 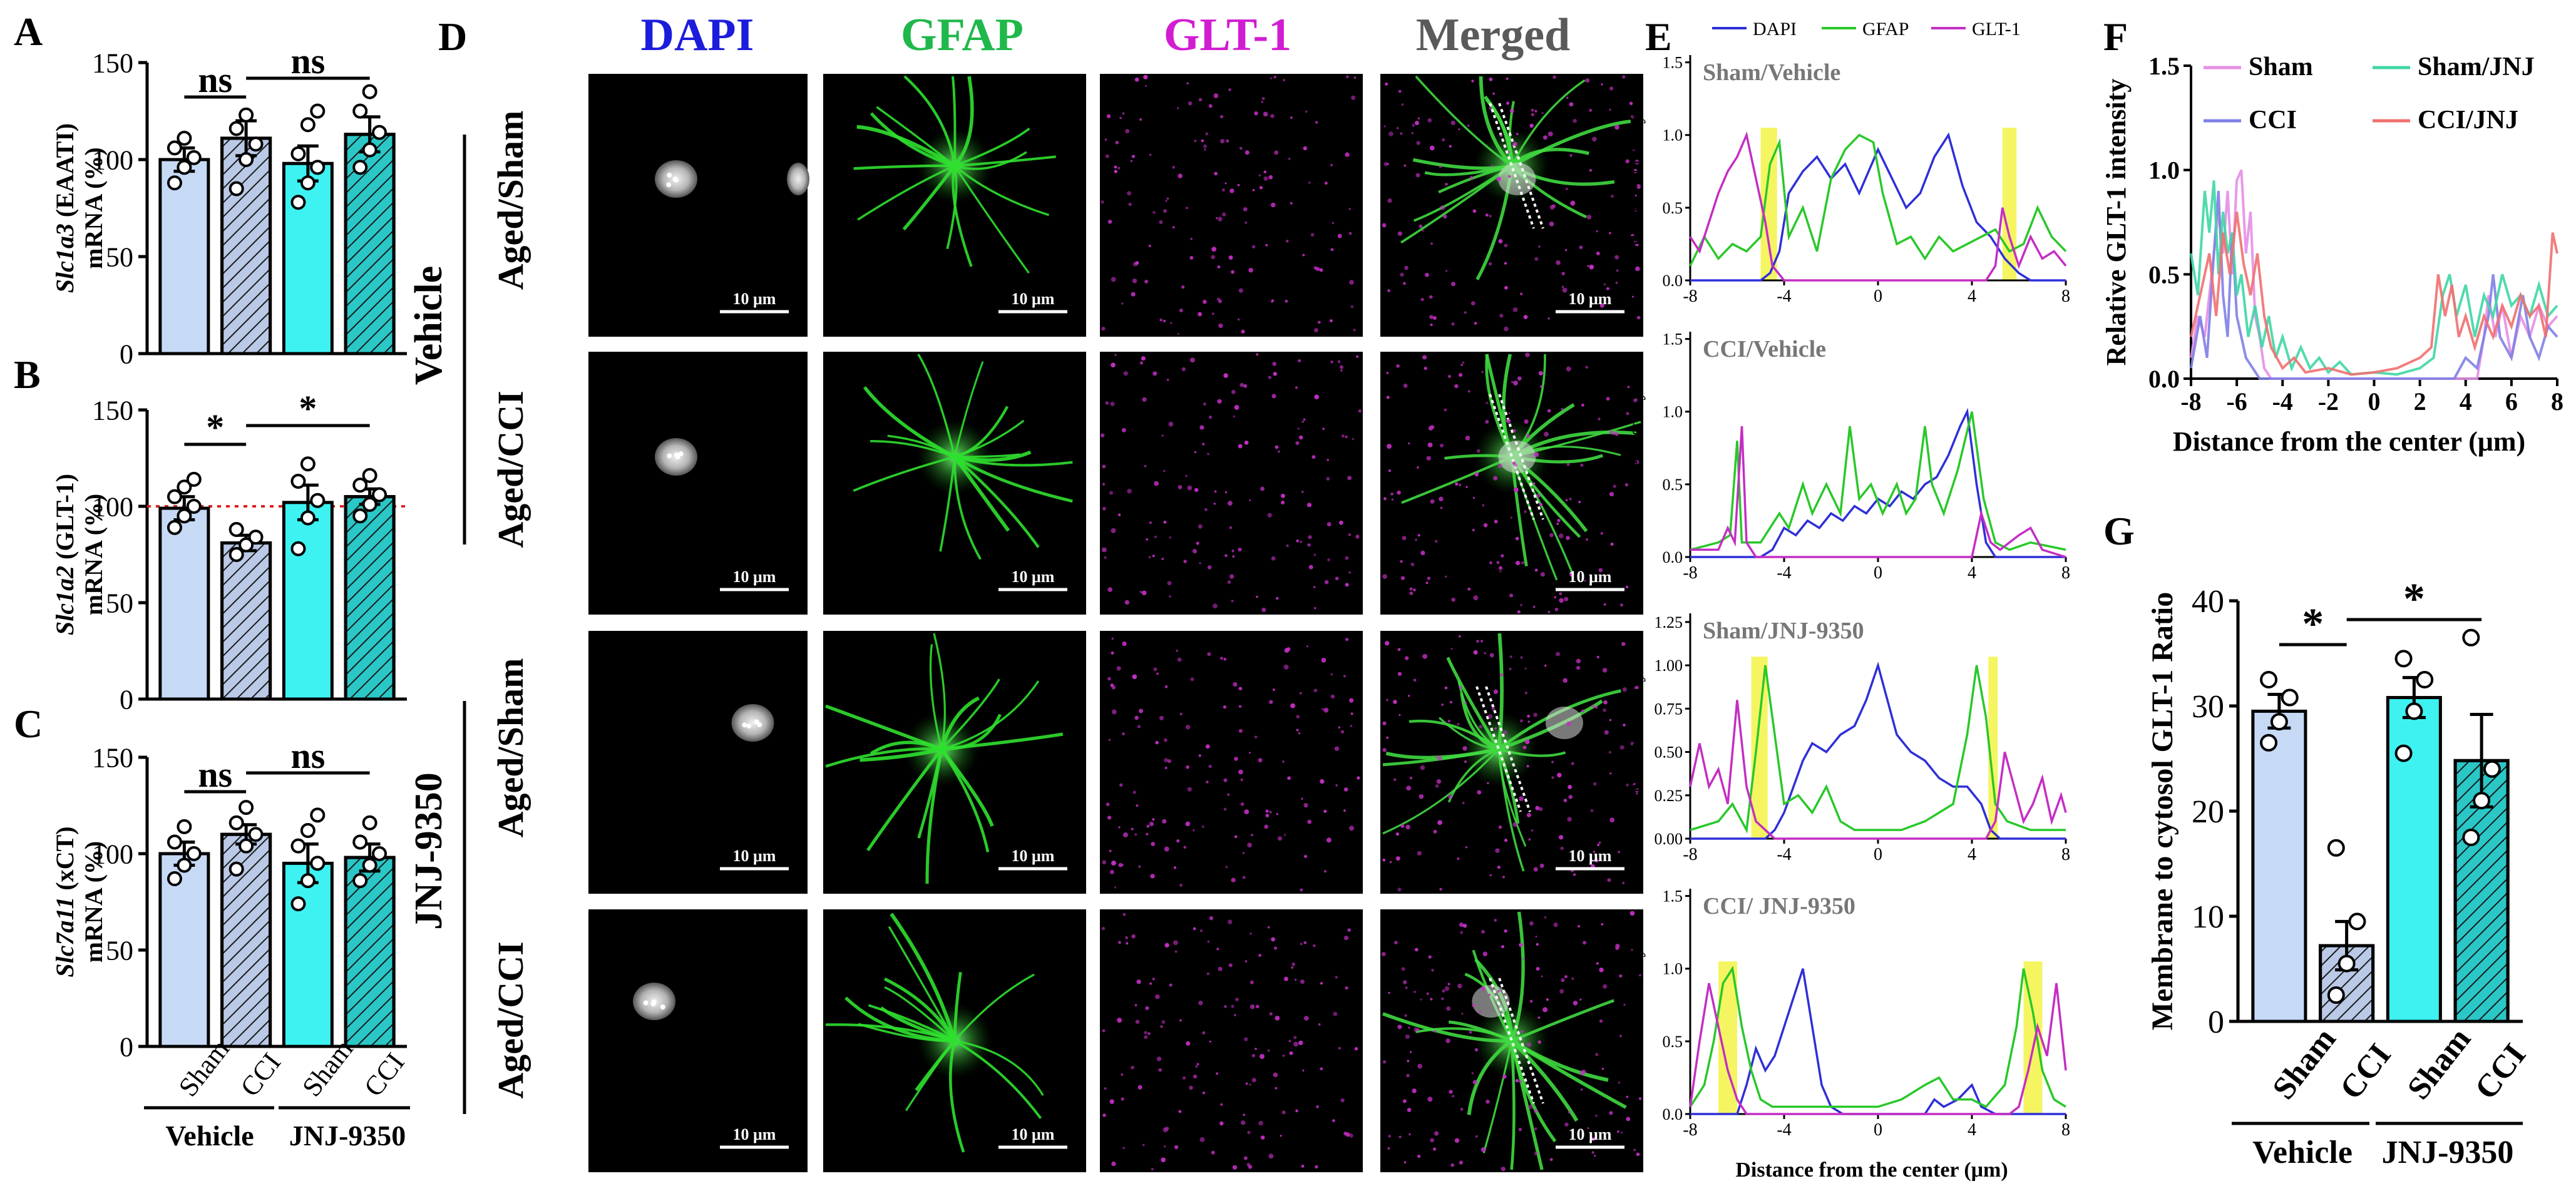 I want to click on legend-dapi: DAPI, so click(x=1775, y=29).